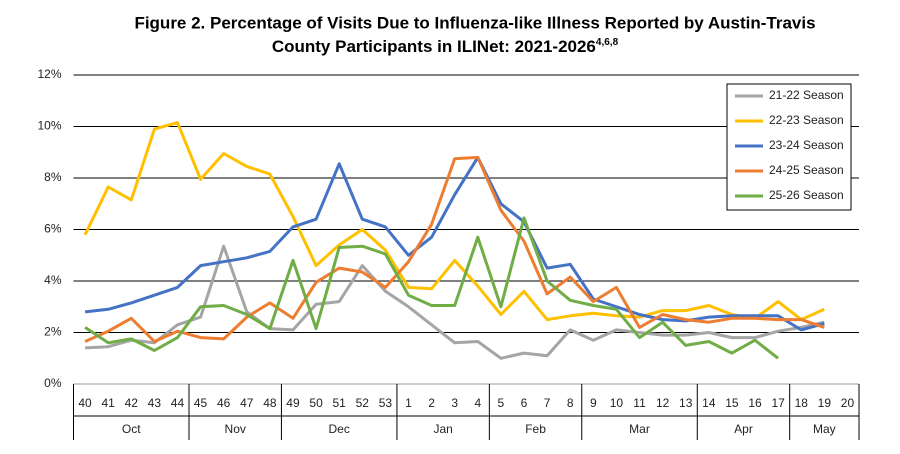 The height and width of the screenshot is (454, 900). What do you see at coordinates (49, 74) in the screenshot?
I see `y-tick-label: 12%` at bounding box center [49, 74].